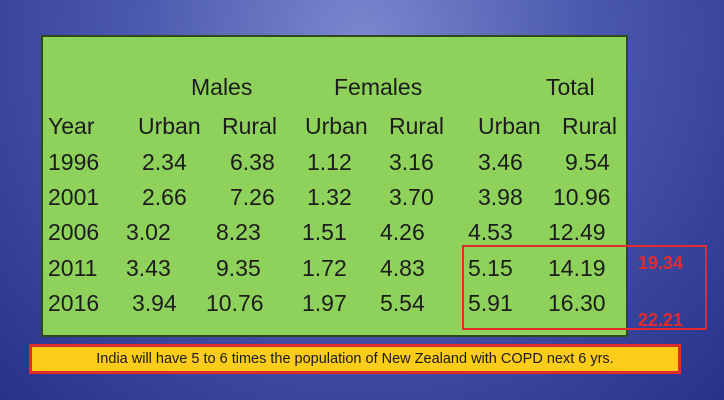 The image size is (724, 400). I want to click on highlight-box, so click(584, 287).